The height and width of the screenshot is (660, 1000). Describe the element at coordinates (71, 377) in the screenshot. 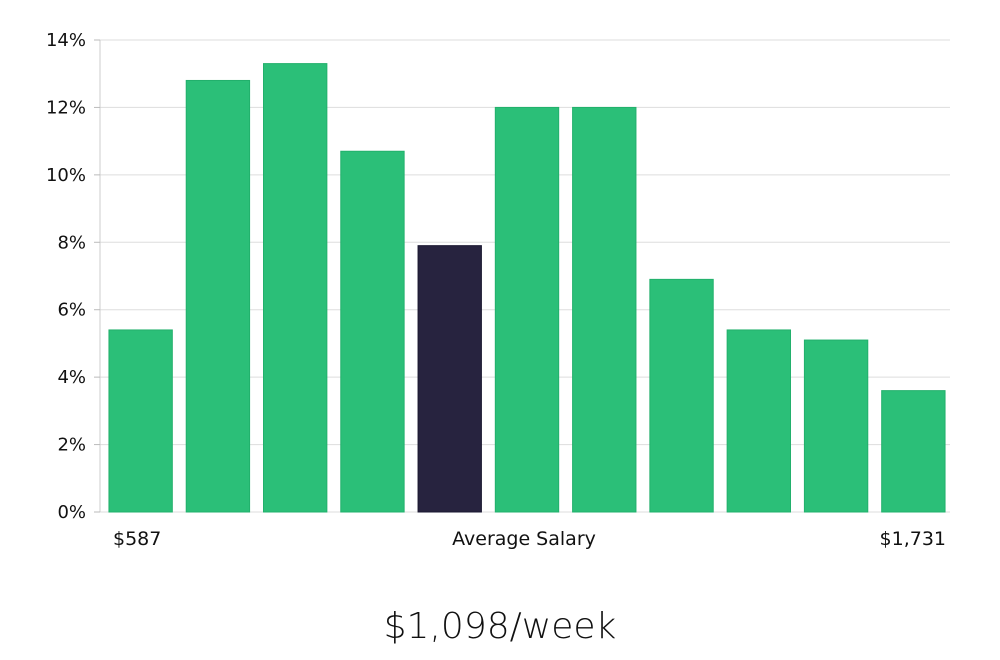

I see `y-tick-label: 4%` at that location.